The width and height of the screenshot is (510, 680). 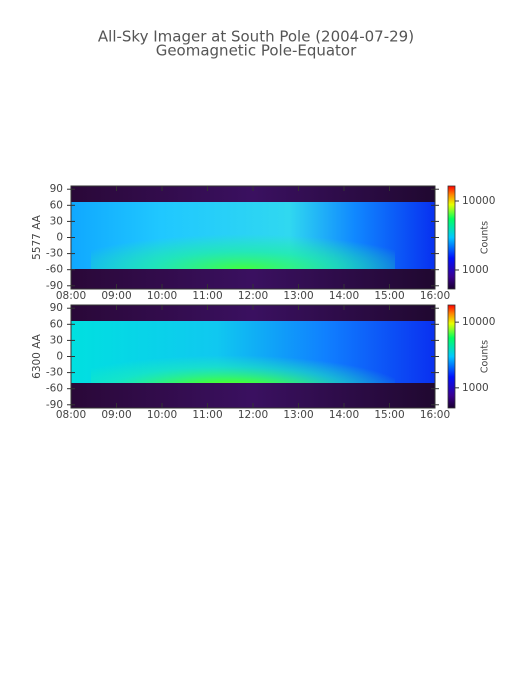 I want to click on y-axis-label: 6300 AA, so click(x=37, y=356).